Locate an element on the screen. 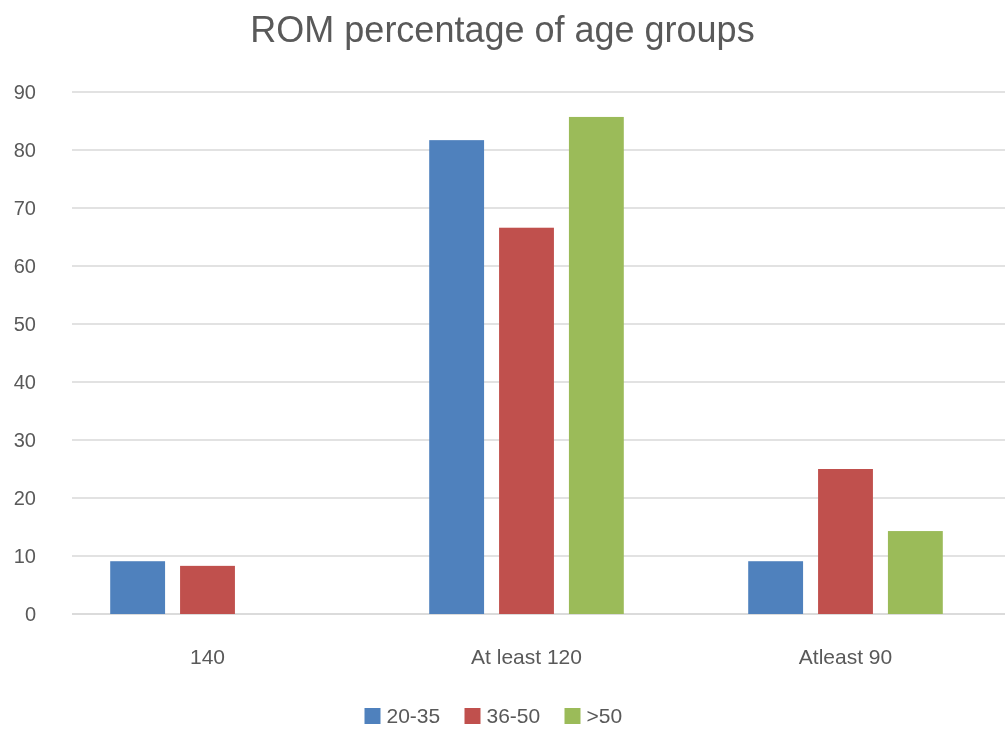  y-tick-label: 80 is located at coordinates (24, 150).